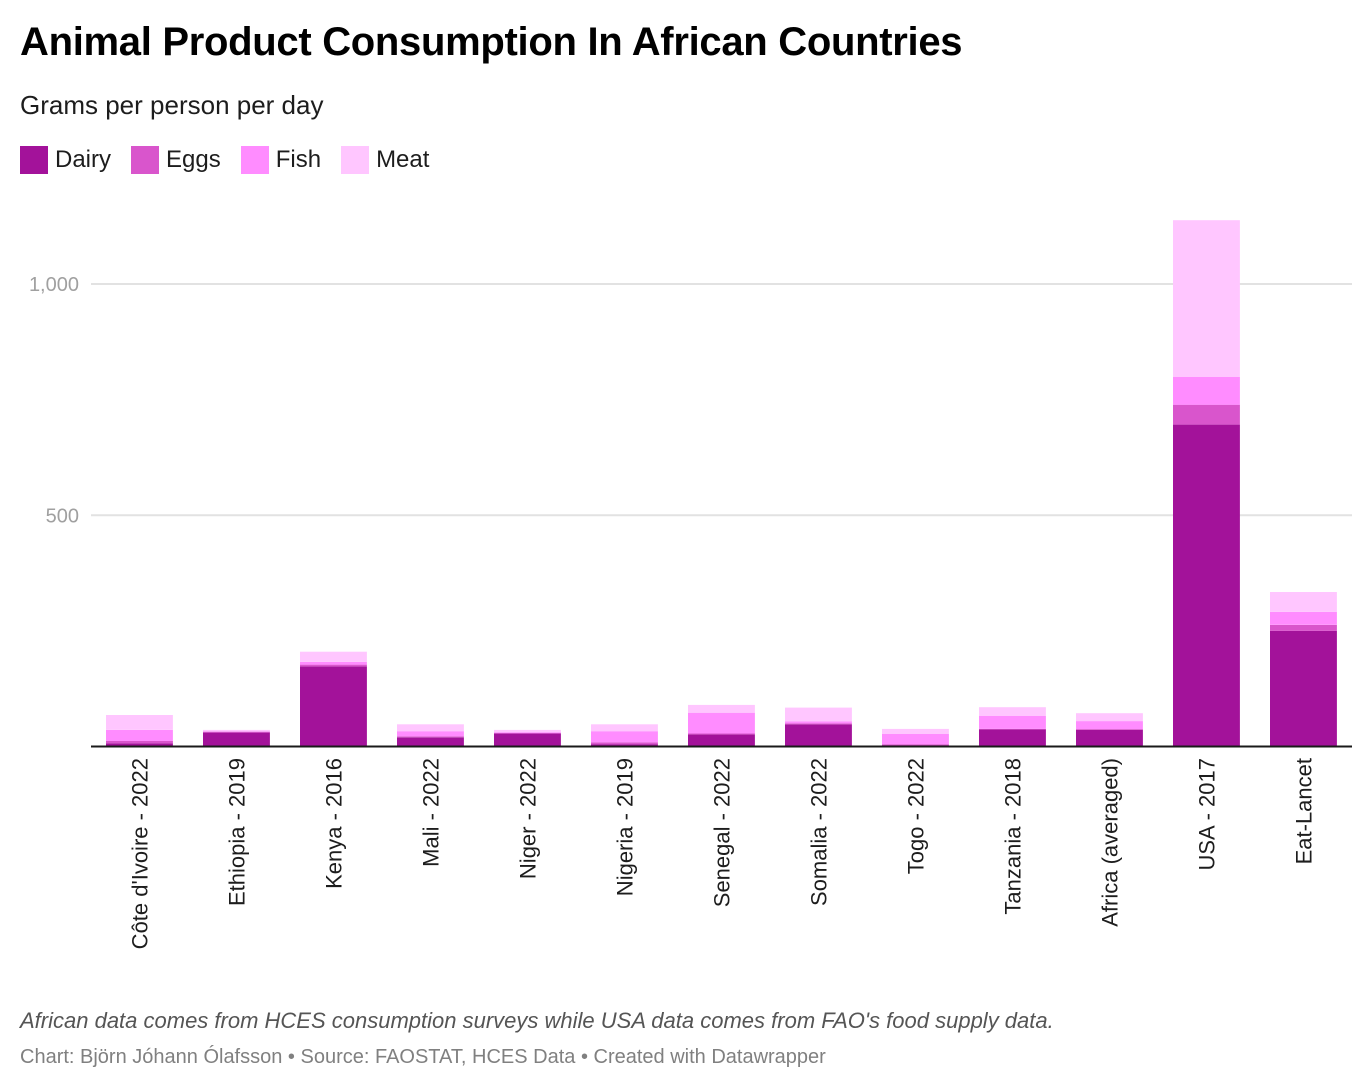 The height and width of the screenshot is (1092, 1372). What do you see at coordinates (528, 818) in the screenshot?
I see `x-tick-label: Niger - 2022` at bounding box center [528, 818].